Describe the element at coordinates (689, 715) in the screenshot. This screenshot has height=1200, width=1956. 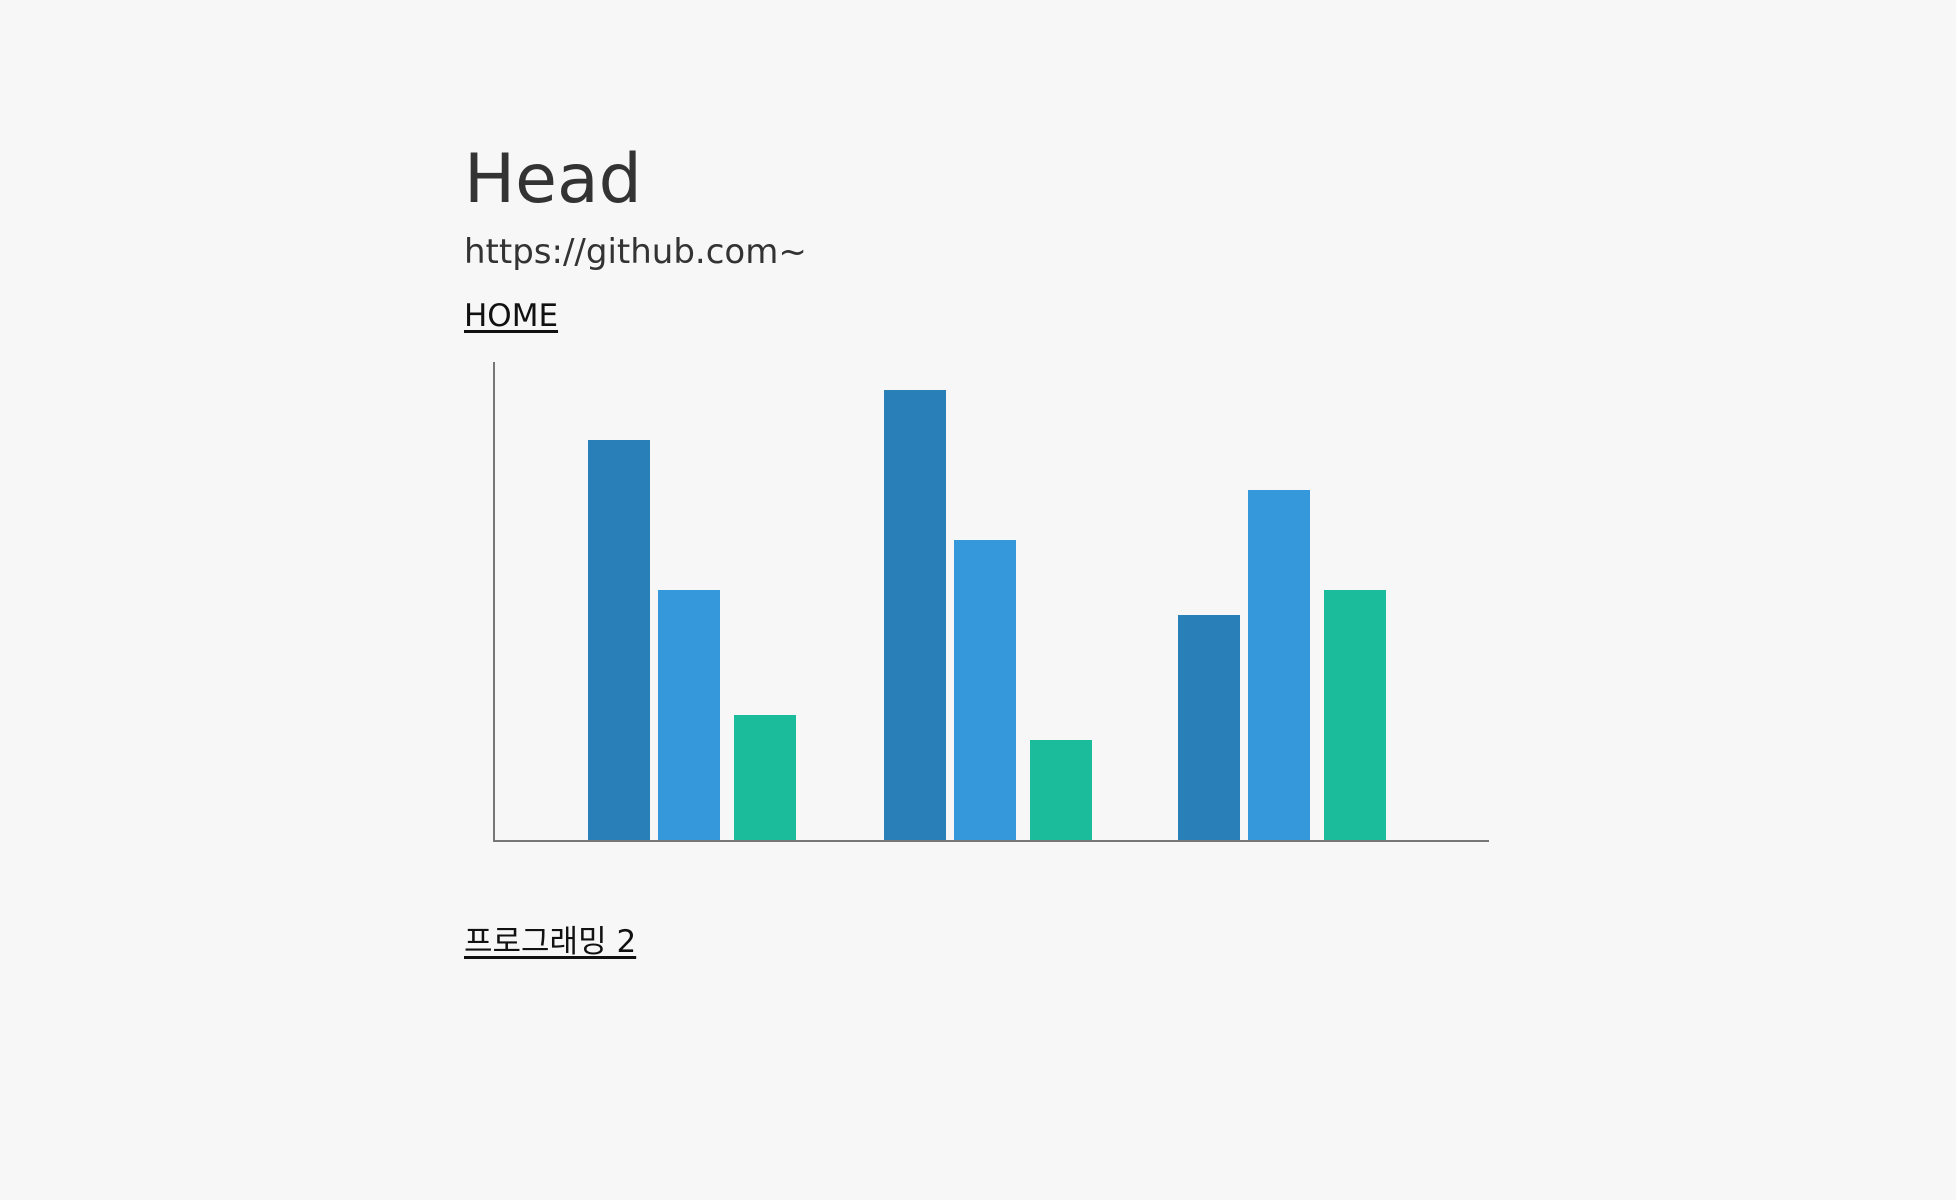
I see `bar-group1-series2` at that location.